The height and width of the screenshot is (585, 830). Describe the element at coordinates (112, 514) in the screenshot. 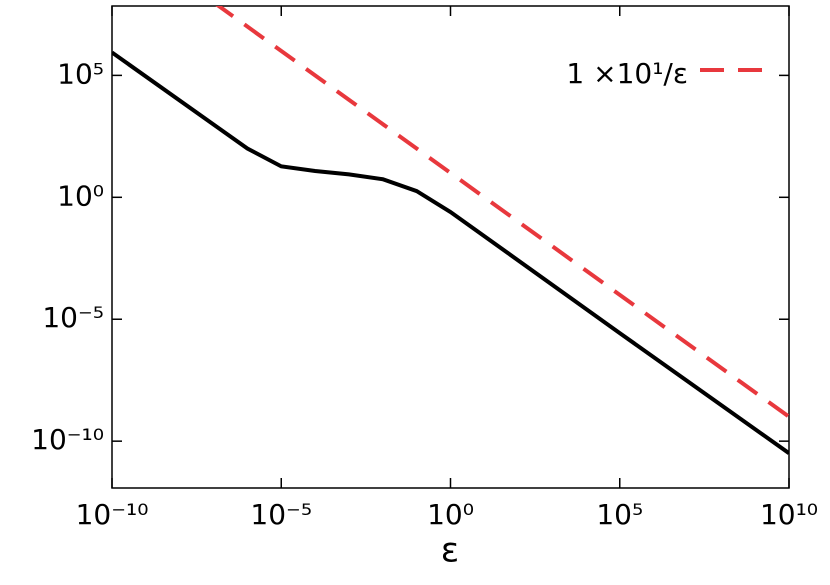

I see `x-tick-label: 10⁻¹⁰` at that location.